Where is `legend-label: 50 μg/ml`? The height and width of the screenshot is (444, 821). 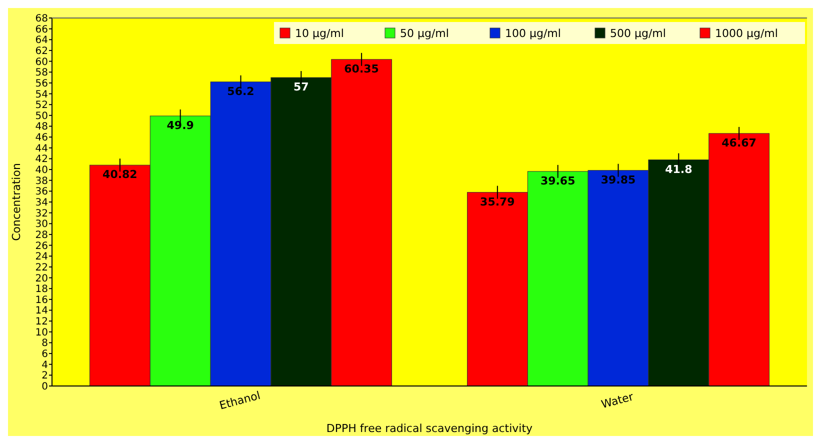
legend-label: 50 μg/ml is located at coordinates (424, 33).